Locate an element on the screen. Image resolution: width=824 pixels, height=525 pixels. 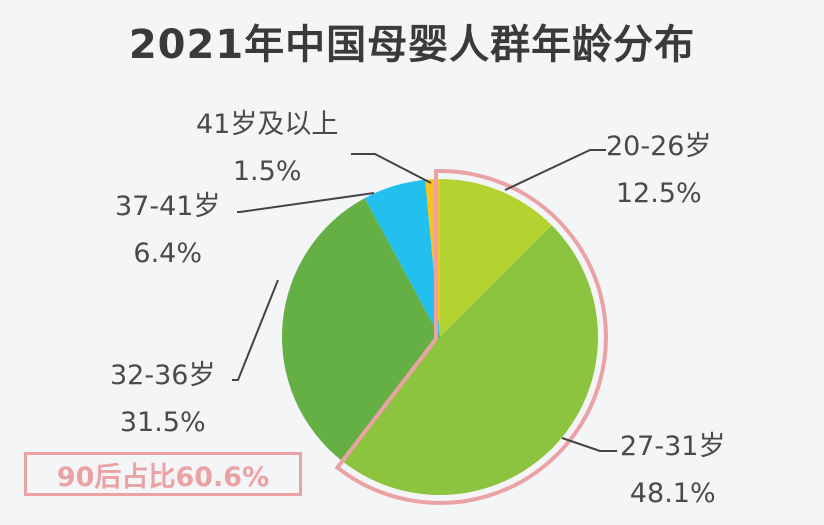
label-name: 37-41岁 is located at coordinates (168, 206).